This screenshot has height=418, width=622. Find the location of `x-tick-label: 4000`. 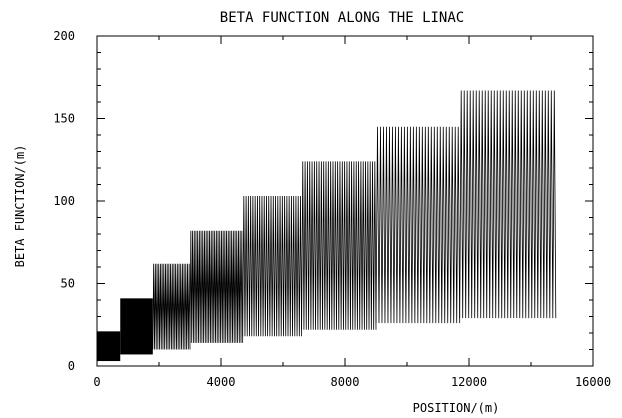

x-tick-label: 4000 is located at coordinates (221, 382).